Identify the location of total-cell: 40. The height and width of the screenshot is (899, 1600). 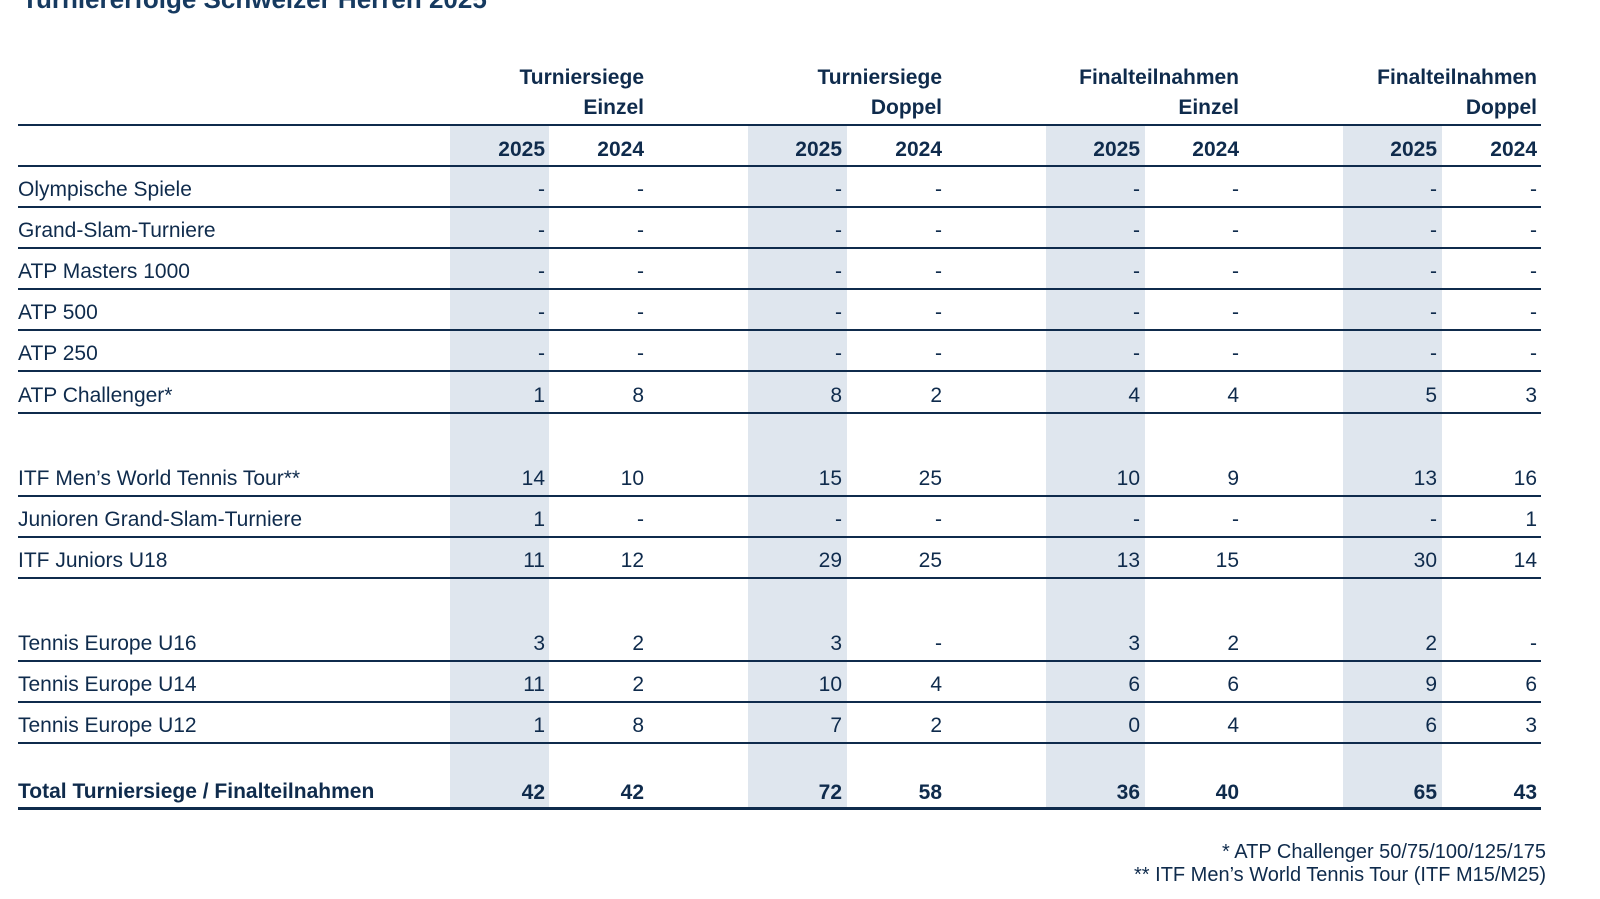
(1227, 792).